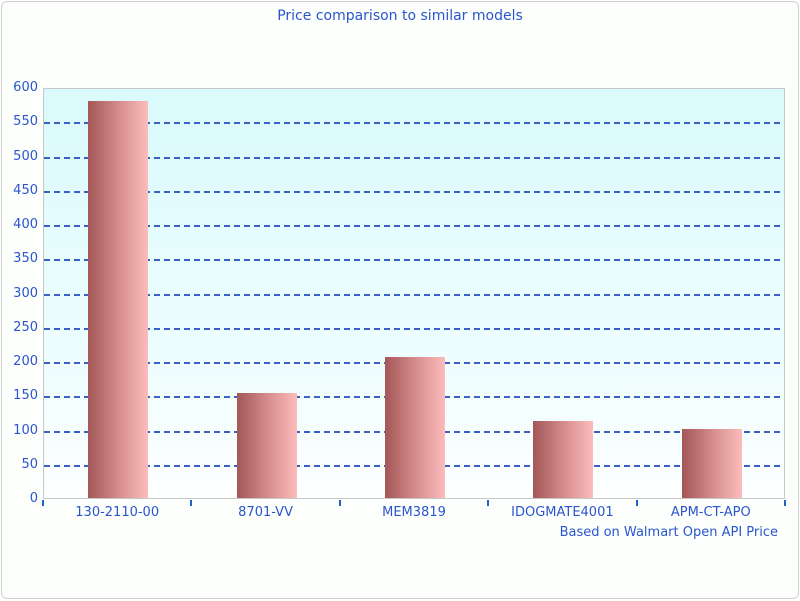 The width and height of the screenshot is (800, 601). I want to click on y-axis-label-400: 400, so click(25, 224).